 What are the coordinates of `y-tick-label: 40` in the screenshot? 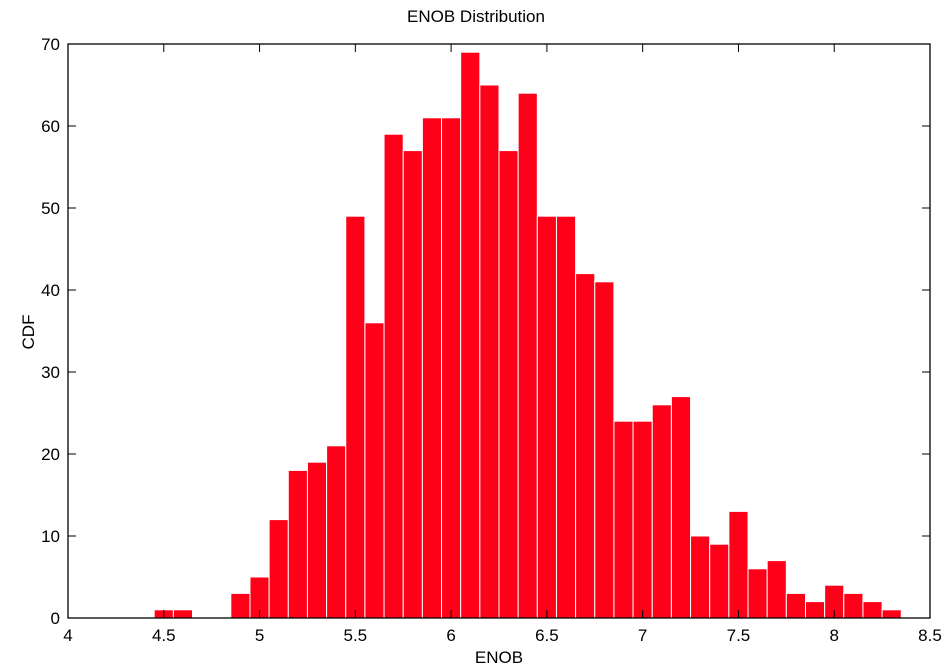 It's located at (50, 290).